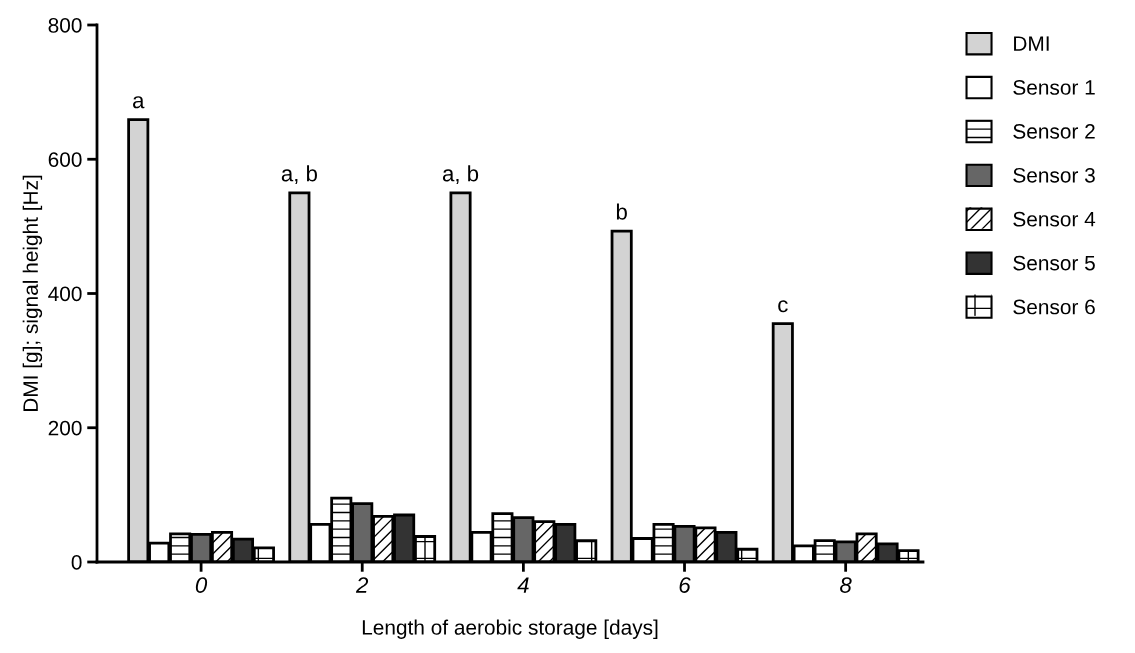  I want to click on y-tick-label: 400, so click(65, 294).